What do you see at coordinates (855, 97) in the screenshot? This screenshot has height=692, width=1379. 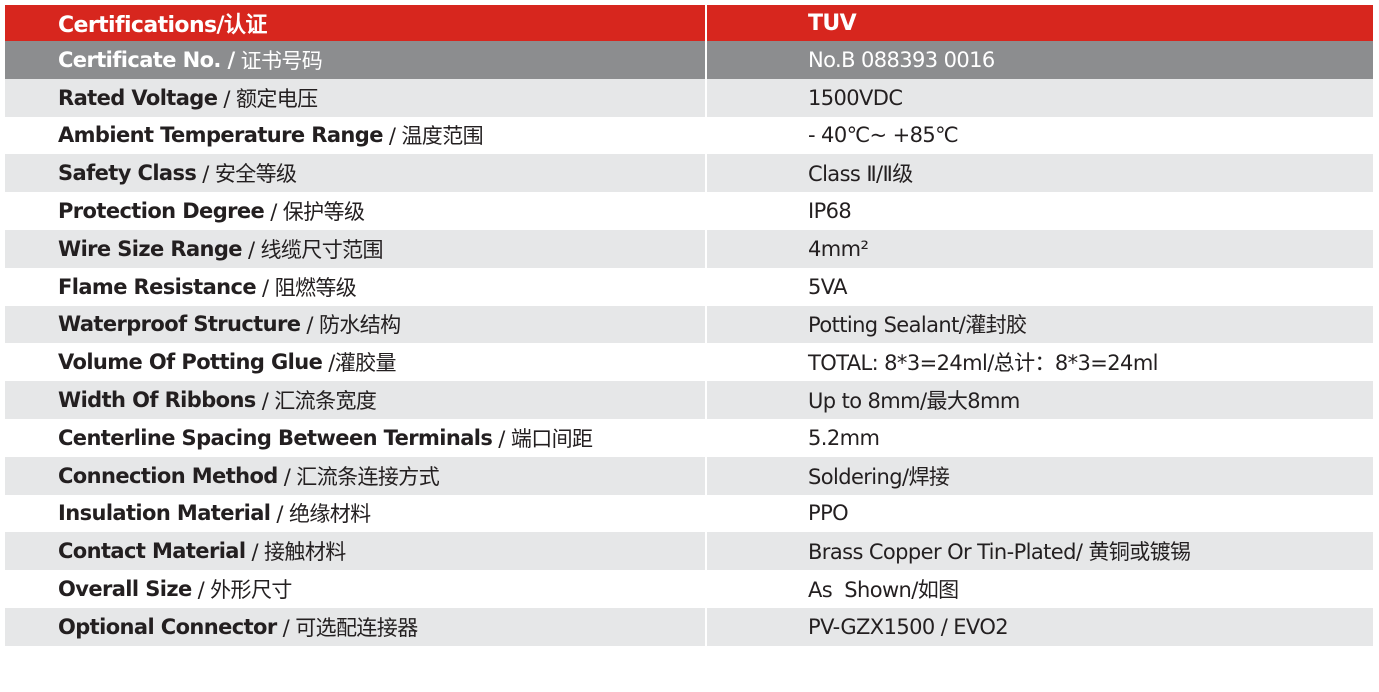 I see `cell-value: 1500VDC` at bounding box center [855, 97].